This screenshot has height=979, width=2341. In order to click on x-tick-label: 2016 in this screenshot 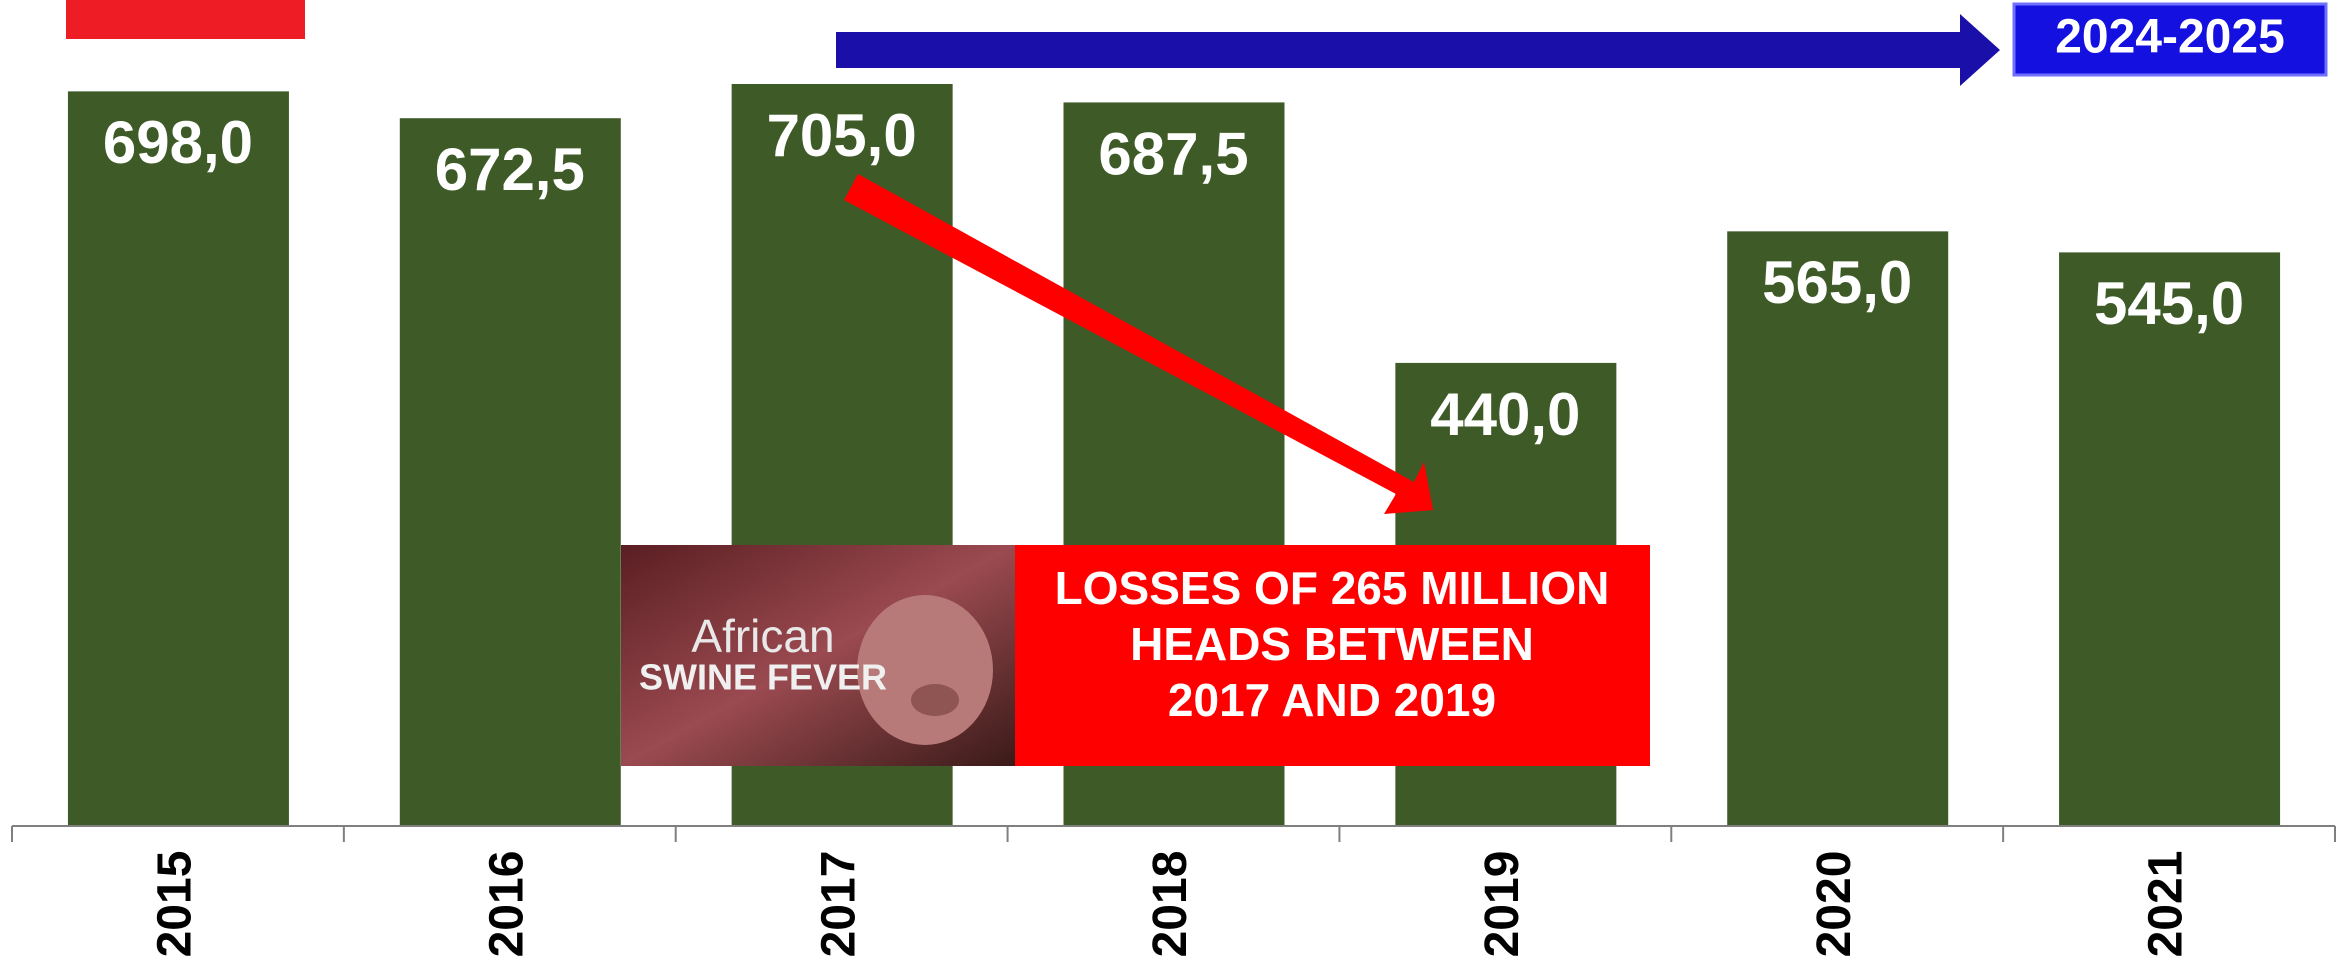, I will do `click(506, 904)`.